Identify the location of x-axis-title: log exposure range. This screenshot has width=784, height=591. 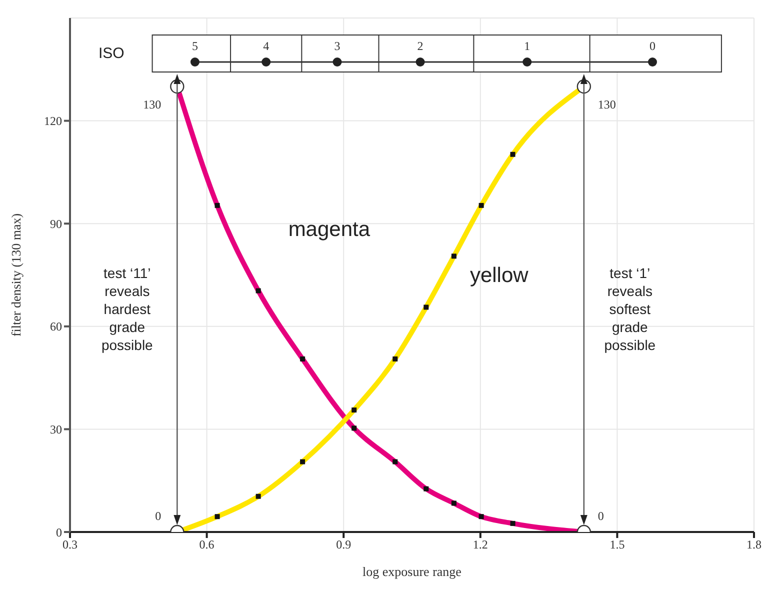
(412, 571).